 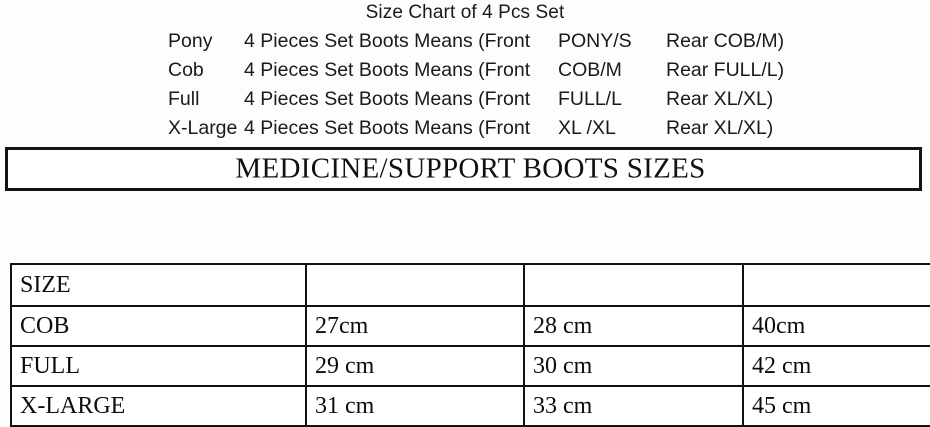 I want to click on table-cell-size: COB, so click(x=158, y=326).